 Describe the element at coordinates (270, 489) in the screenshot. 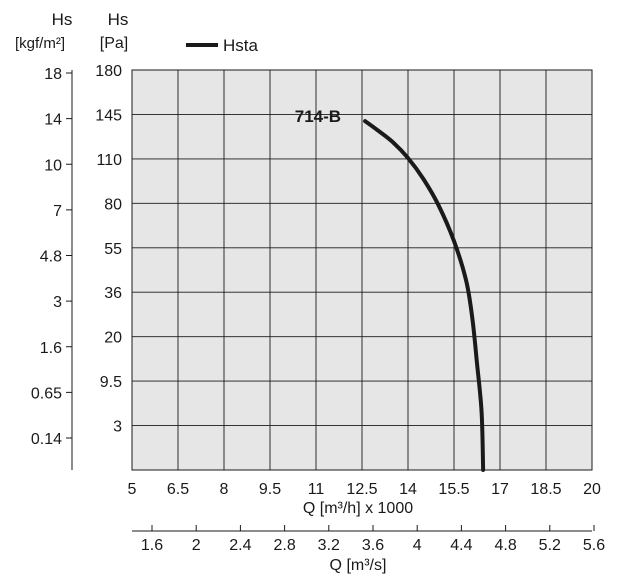

I see `x-top-tick-label: 9.5` at that location.